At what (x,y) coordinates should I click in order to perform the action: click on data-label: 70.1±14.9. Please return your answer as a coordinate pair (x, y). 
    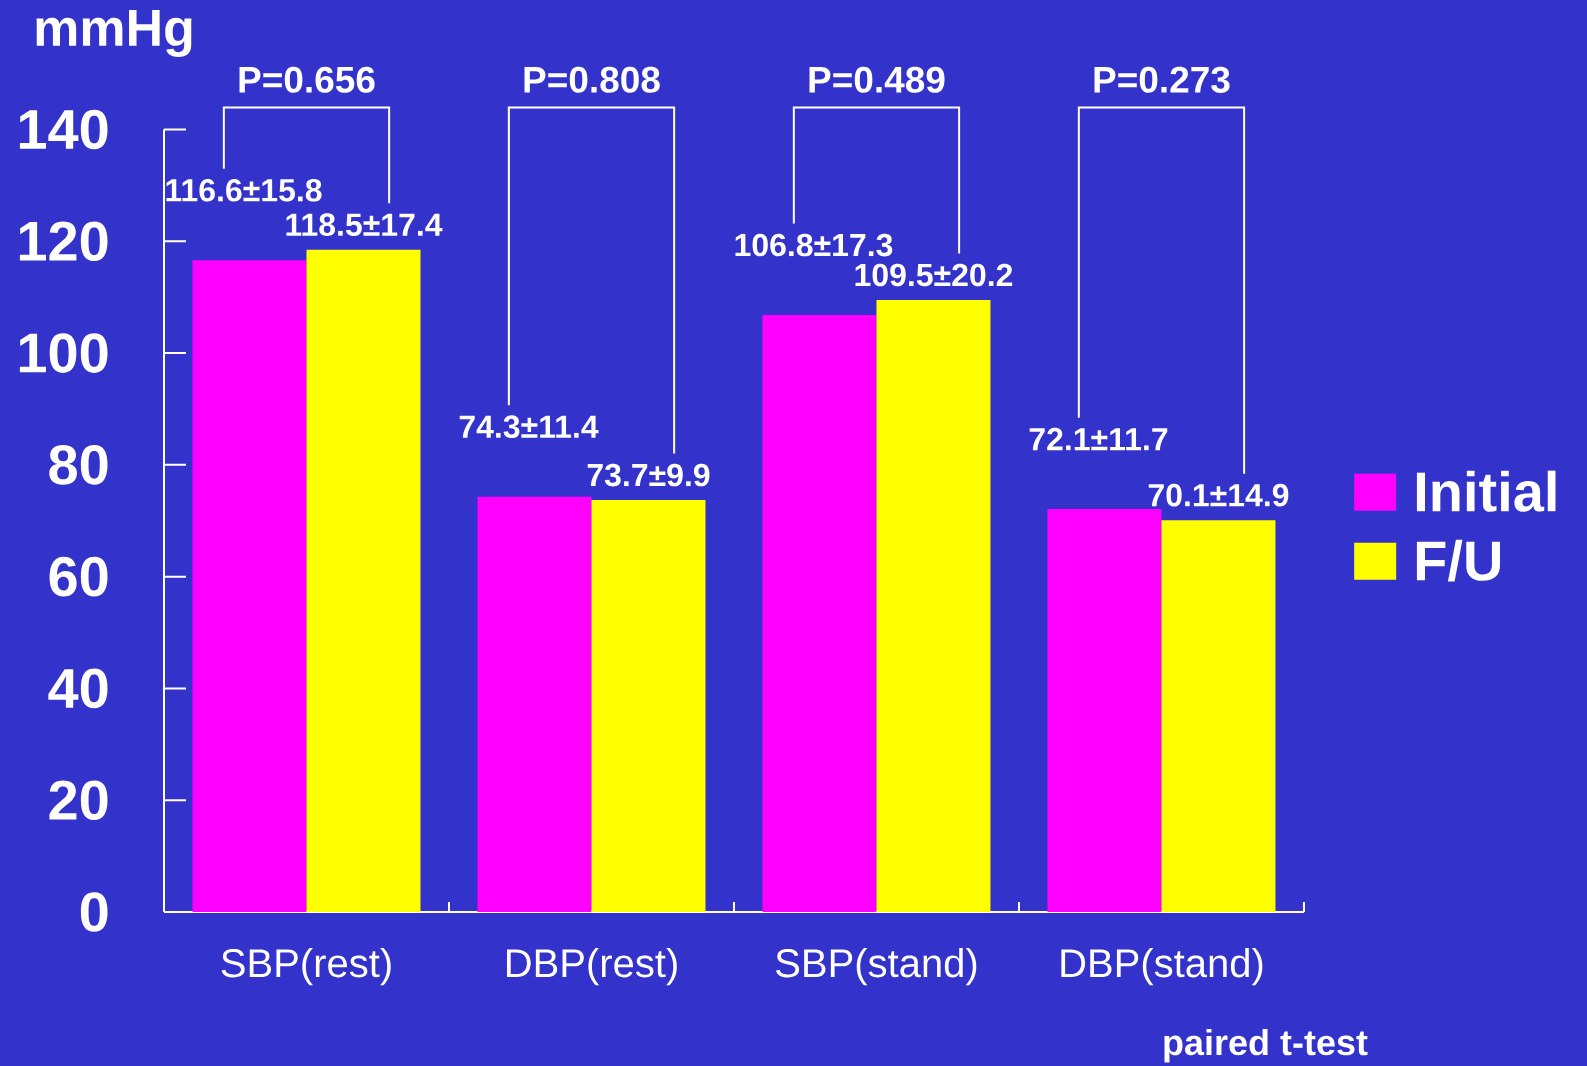
    Looking at the image, I should click on (1218, 495).